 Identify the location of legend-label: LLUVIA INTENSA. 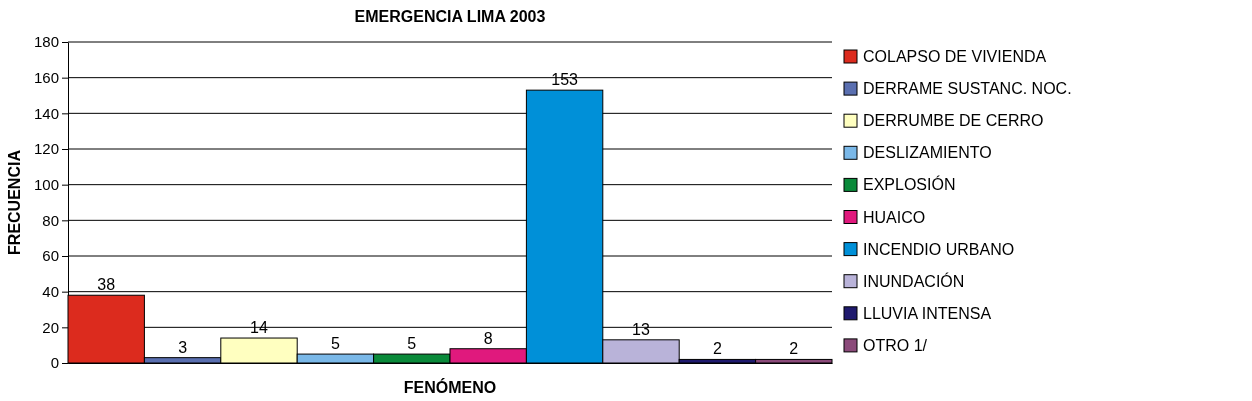
(927, 313).